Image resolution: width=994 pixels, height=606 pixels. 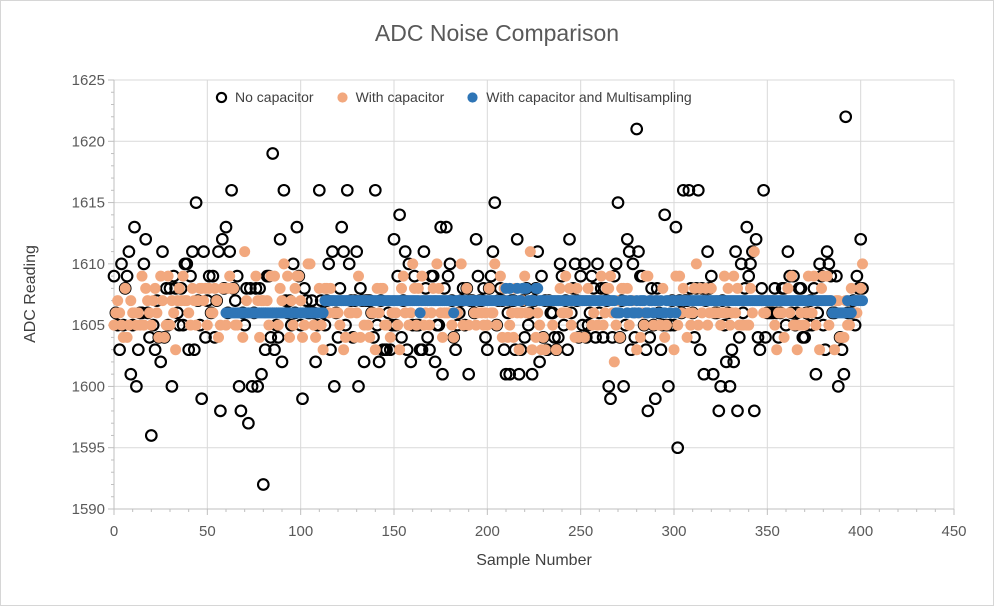 What do you see at coordinates (580, 531) in the screenshot?
I see `x-tick-label: 250` at bounding box center [580, 531].